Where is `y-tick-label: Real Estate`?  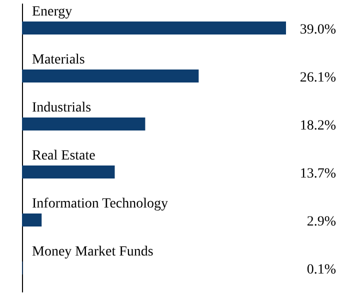
y-tick-label: Real Estate is located at coordinates (64, 156).